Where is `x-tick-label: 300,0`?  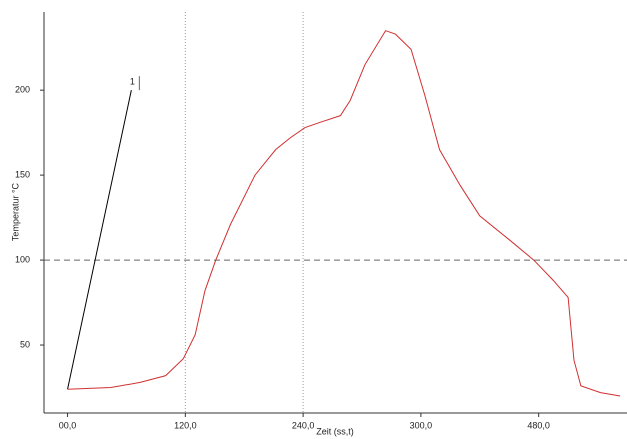 x-tick-label: 300,0 is located at coordinates (421, 425).